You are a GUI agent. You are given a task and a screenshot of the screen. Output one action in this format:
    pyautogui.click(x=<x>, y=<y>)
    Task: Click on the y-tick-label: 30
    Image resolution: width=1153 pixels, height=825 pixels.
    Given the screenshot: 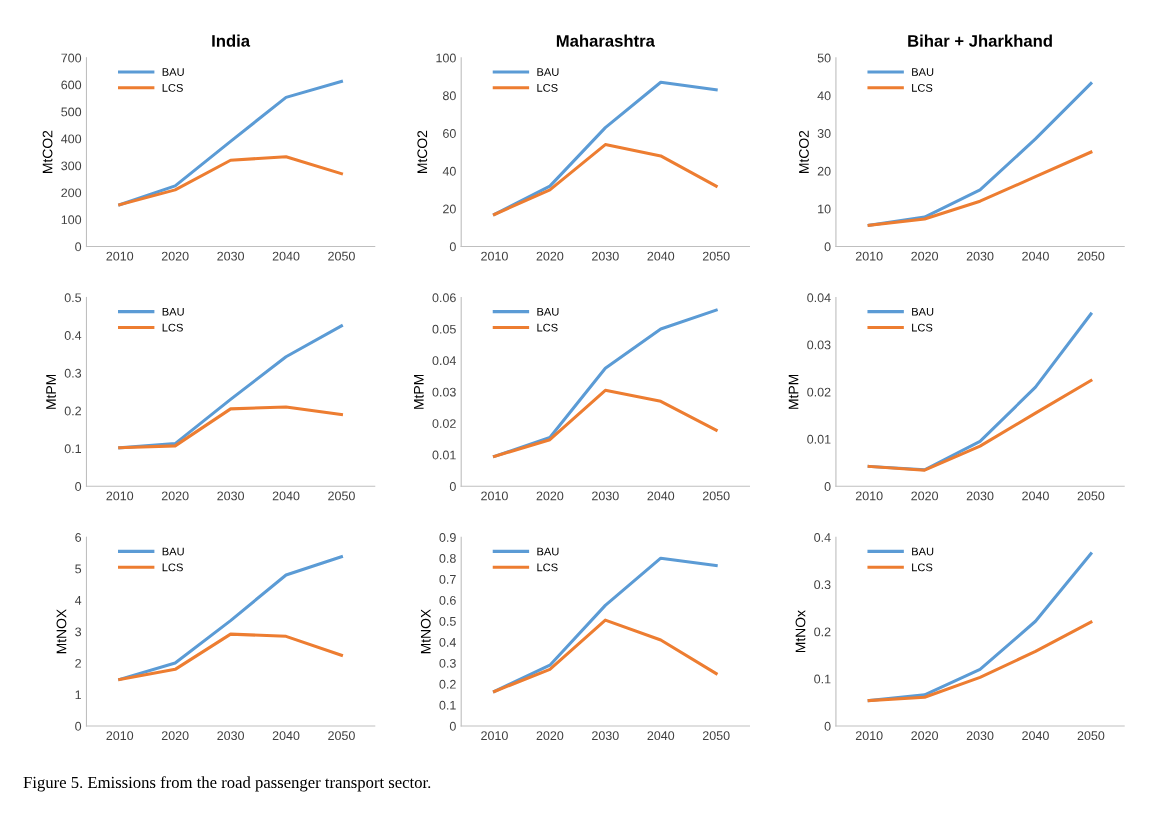 What is the action you would take?
    pyautogui.click(x=824, y=133)
    